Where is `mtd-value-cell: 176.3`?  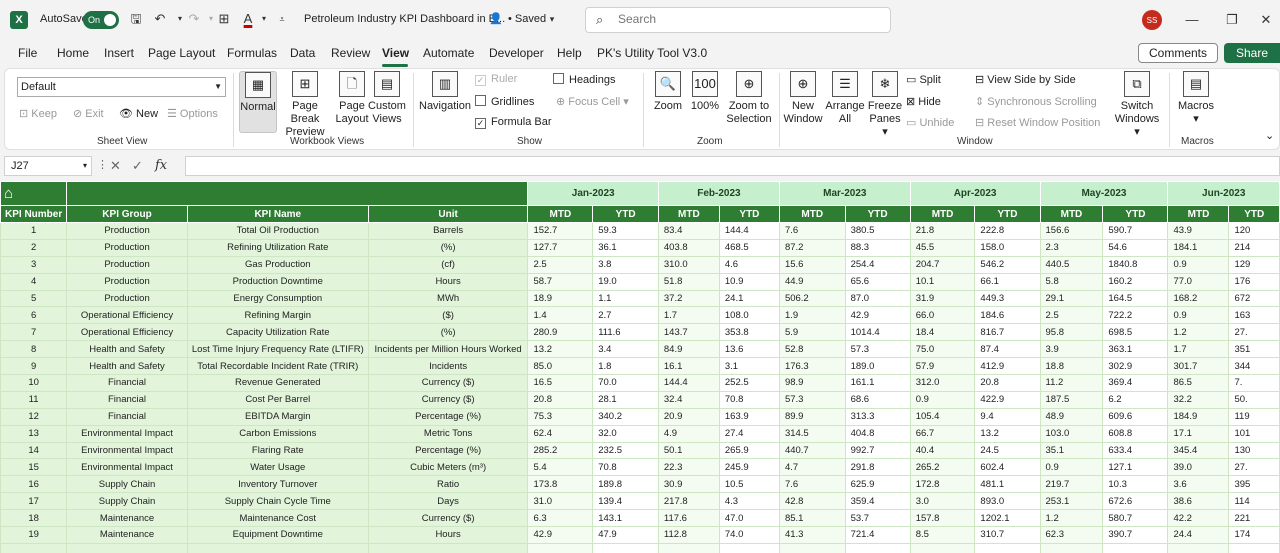
mtd-value-cell: 176.3 is located at coordinates (812, 366).